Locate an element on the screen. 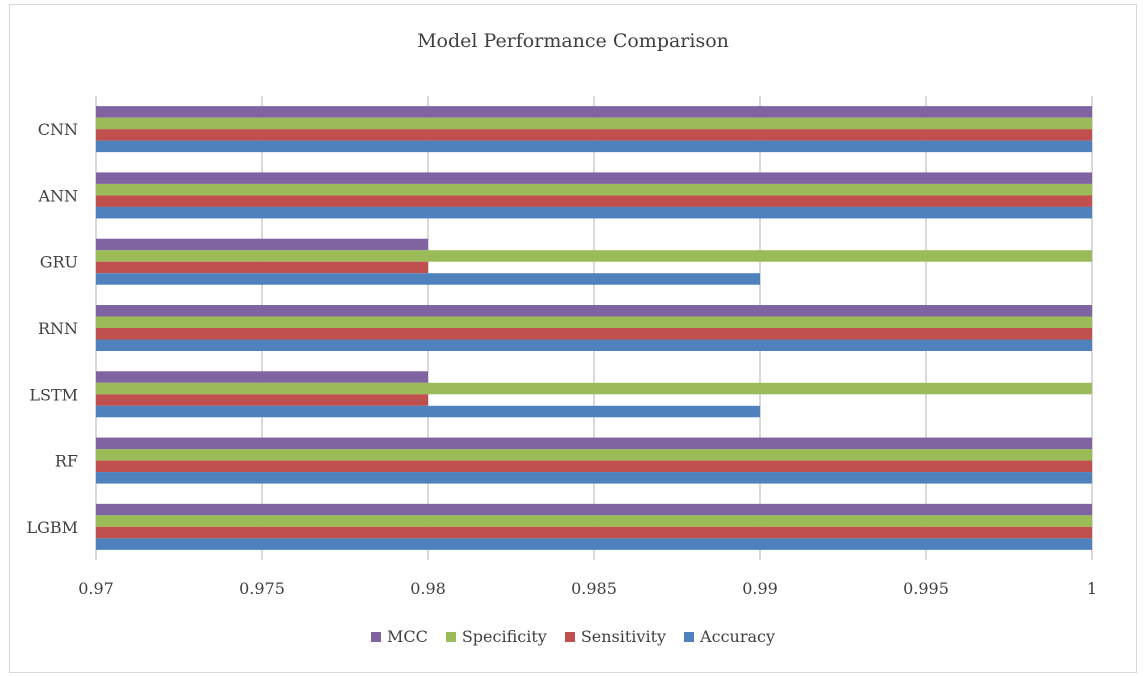 This screenshot has width=1146, height=677. legend-label: Specificity is located at coordinates (504, 636).